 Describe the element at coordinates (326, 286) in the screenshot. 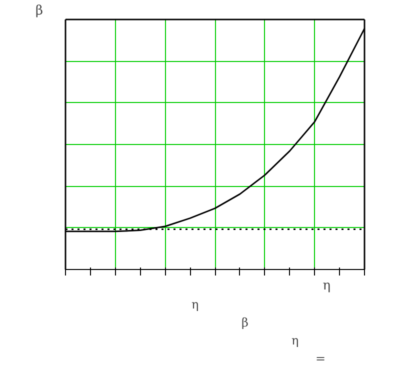

I see `x-axis-title: η` at that location.